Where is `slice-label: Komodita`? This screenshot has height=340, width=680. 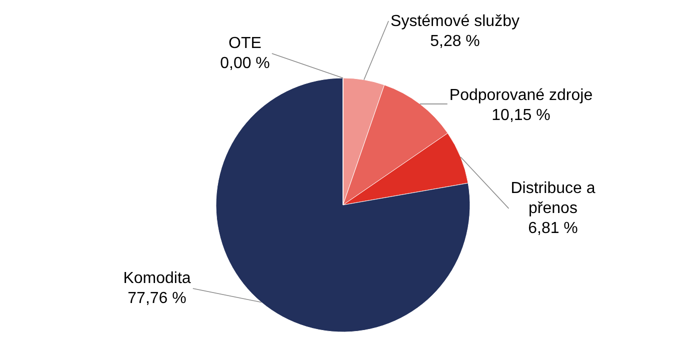 slice-label: Komodita is located at coordinates (157, 278).